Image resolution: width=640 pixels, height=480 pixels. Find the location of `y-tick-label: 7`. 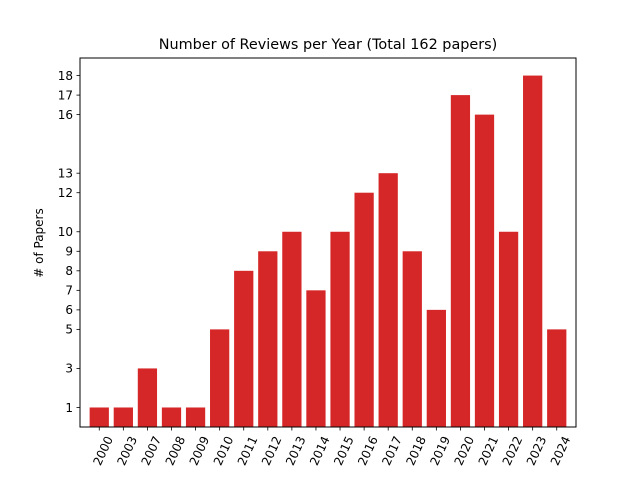

y-tick-label: 7 is located at coordinates (69, 291).